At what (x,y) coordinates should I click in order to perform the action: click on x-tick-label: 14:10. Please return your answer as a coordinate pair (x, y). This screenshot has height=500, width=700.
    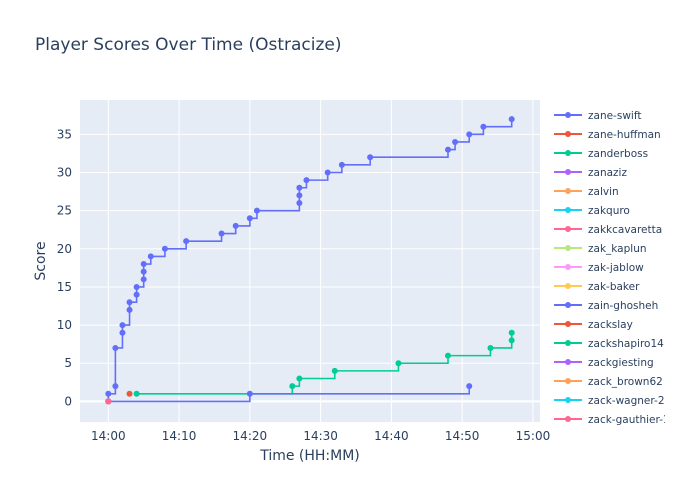
    Looking at the image, I should click on (179, 436).